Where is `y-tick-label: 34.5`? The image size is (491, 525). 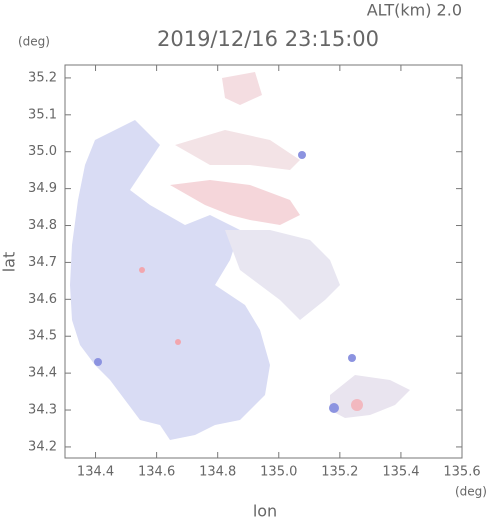 y-tick-label: 34.5 is located at coordinates (42, 336).